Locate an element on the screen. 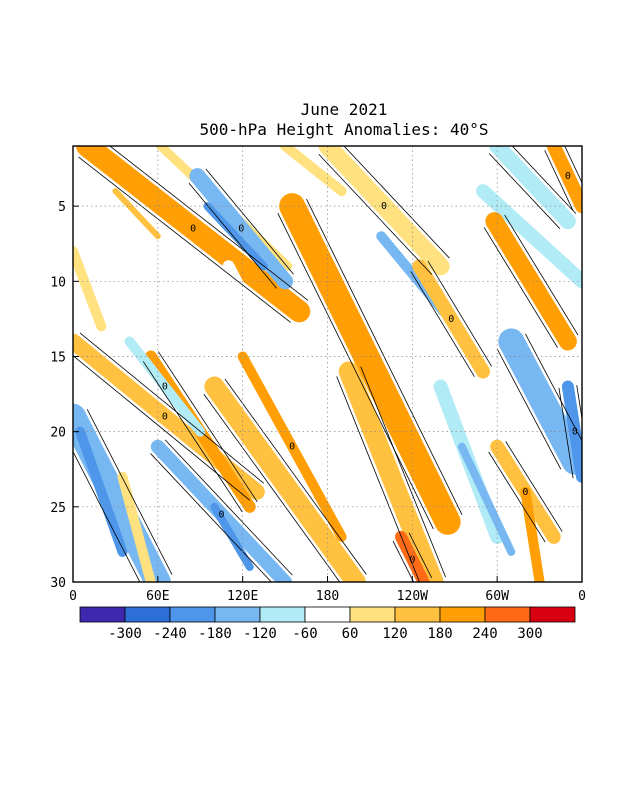 This screenshot has height=800, width=618. x-tick-label: 60E is located at coordinates (157, 596).